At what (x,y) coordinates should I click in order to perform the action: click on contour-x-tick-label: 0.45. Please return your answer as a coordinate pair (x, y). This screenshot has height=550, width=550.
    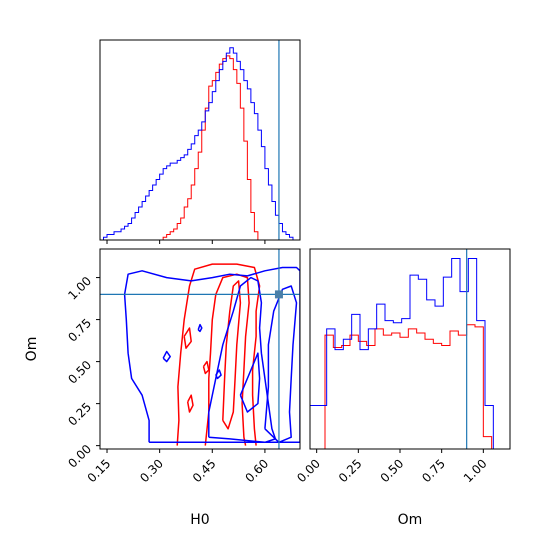
    Looking at the image, I should click on (204, 470).